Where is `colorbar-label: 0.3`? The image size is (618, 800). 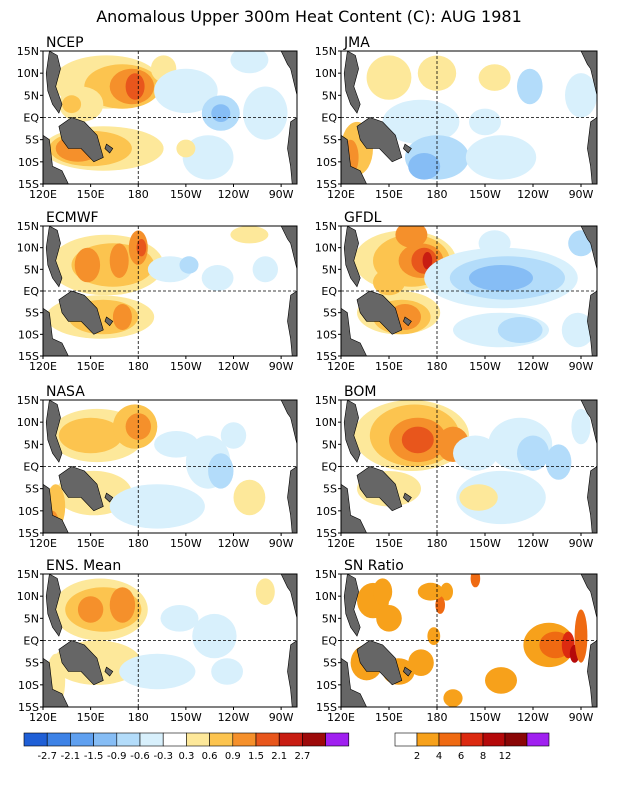 colorbar-label: 0.3 is located at coordinates (186, 756).